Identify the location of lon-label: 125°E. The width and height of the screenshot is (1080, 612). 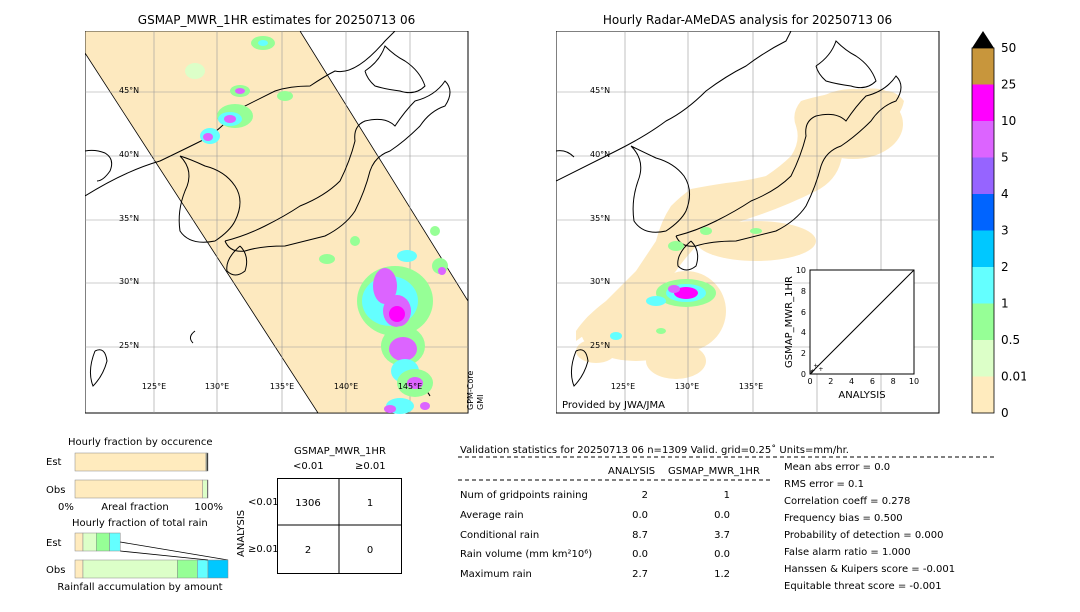
(154, 386).